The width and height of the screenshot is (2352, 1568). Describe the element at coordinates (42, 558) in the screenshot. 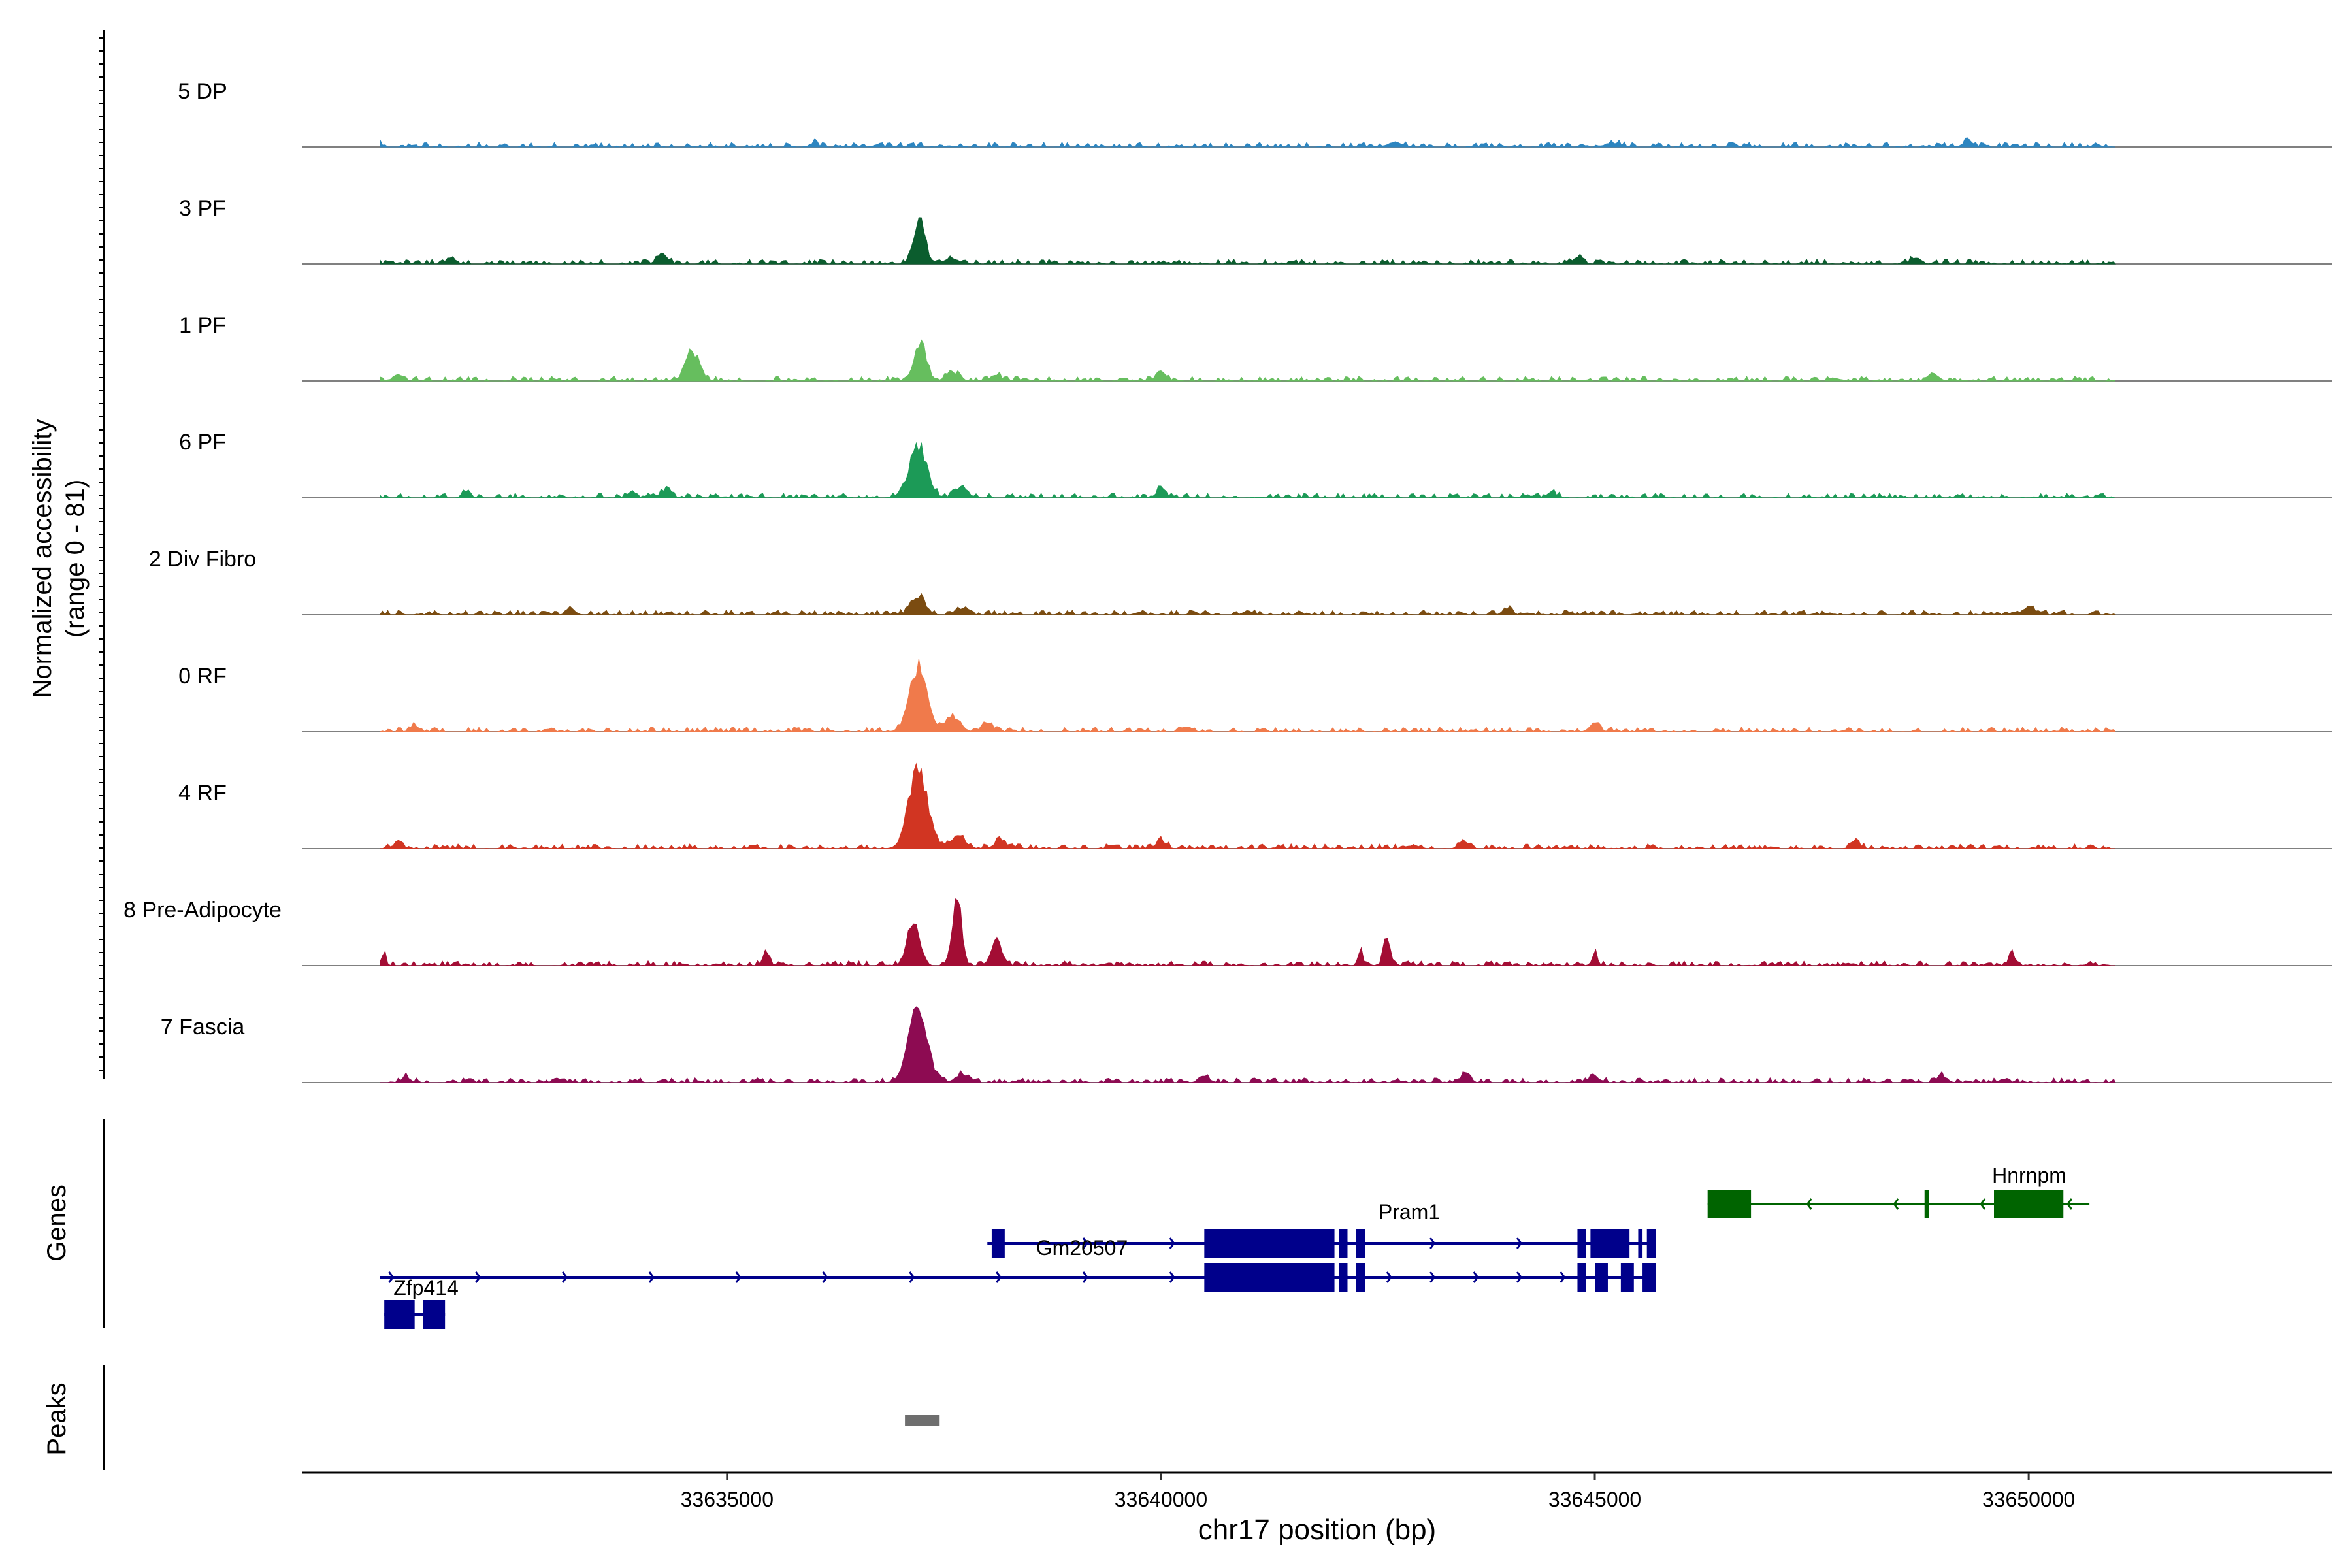

I see `y-axis-title: Normalized accessibility` at that location.